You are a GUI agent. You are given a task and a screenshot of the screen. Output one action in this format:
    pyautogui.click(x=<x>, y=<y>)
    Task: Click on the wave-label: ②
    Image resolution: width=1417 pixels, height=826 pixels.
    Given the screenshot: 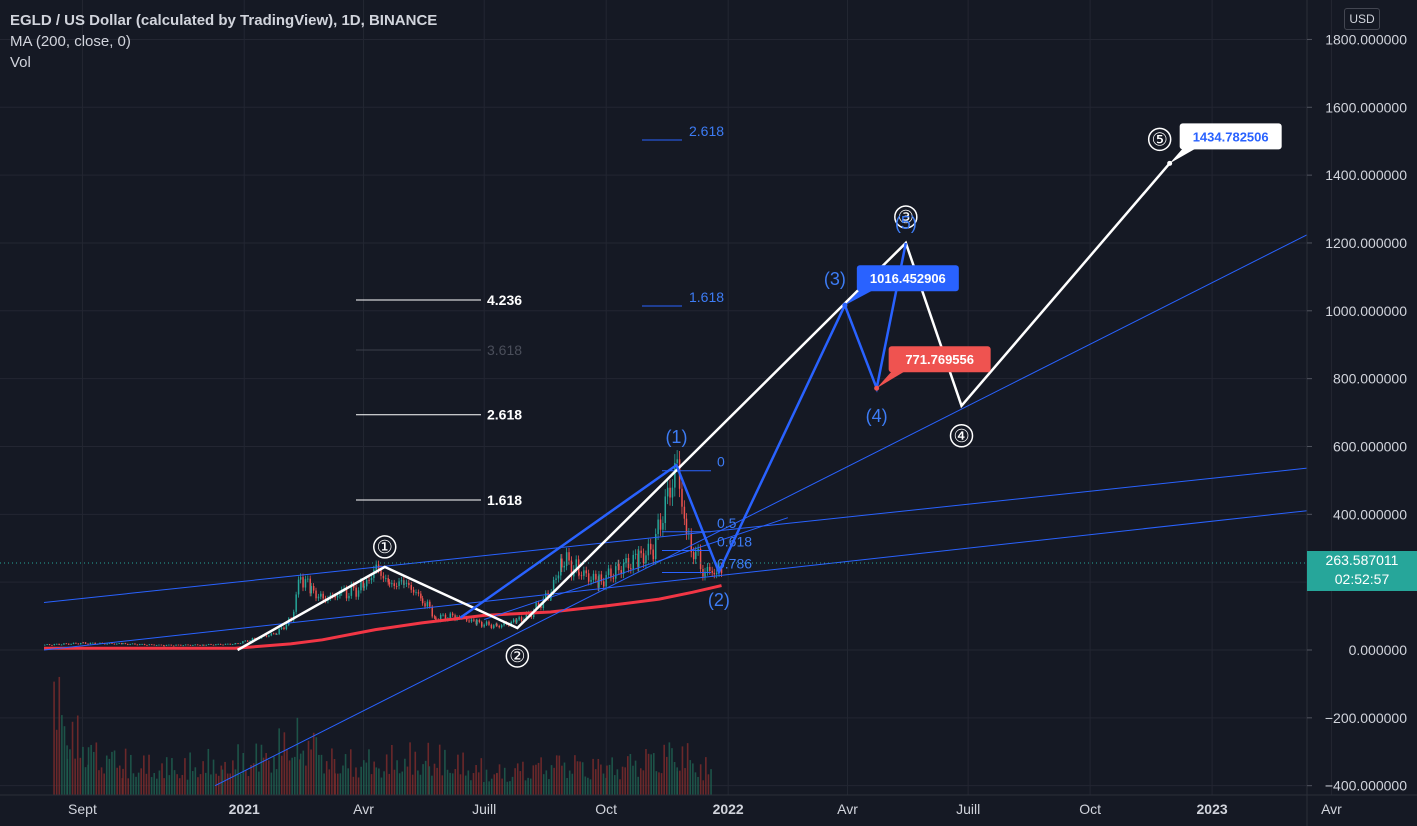 What is the action you would take?
    pyautogui.click(x=517, y=656)
    